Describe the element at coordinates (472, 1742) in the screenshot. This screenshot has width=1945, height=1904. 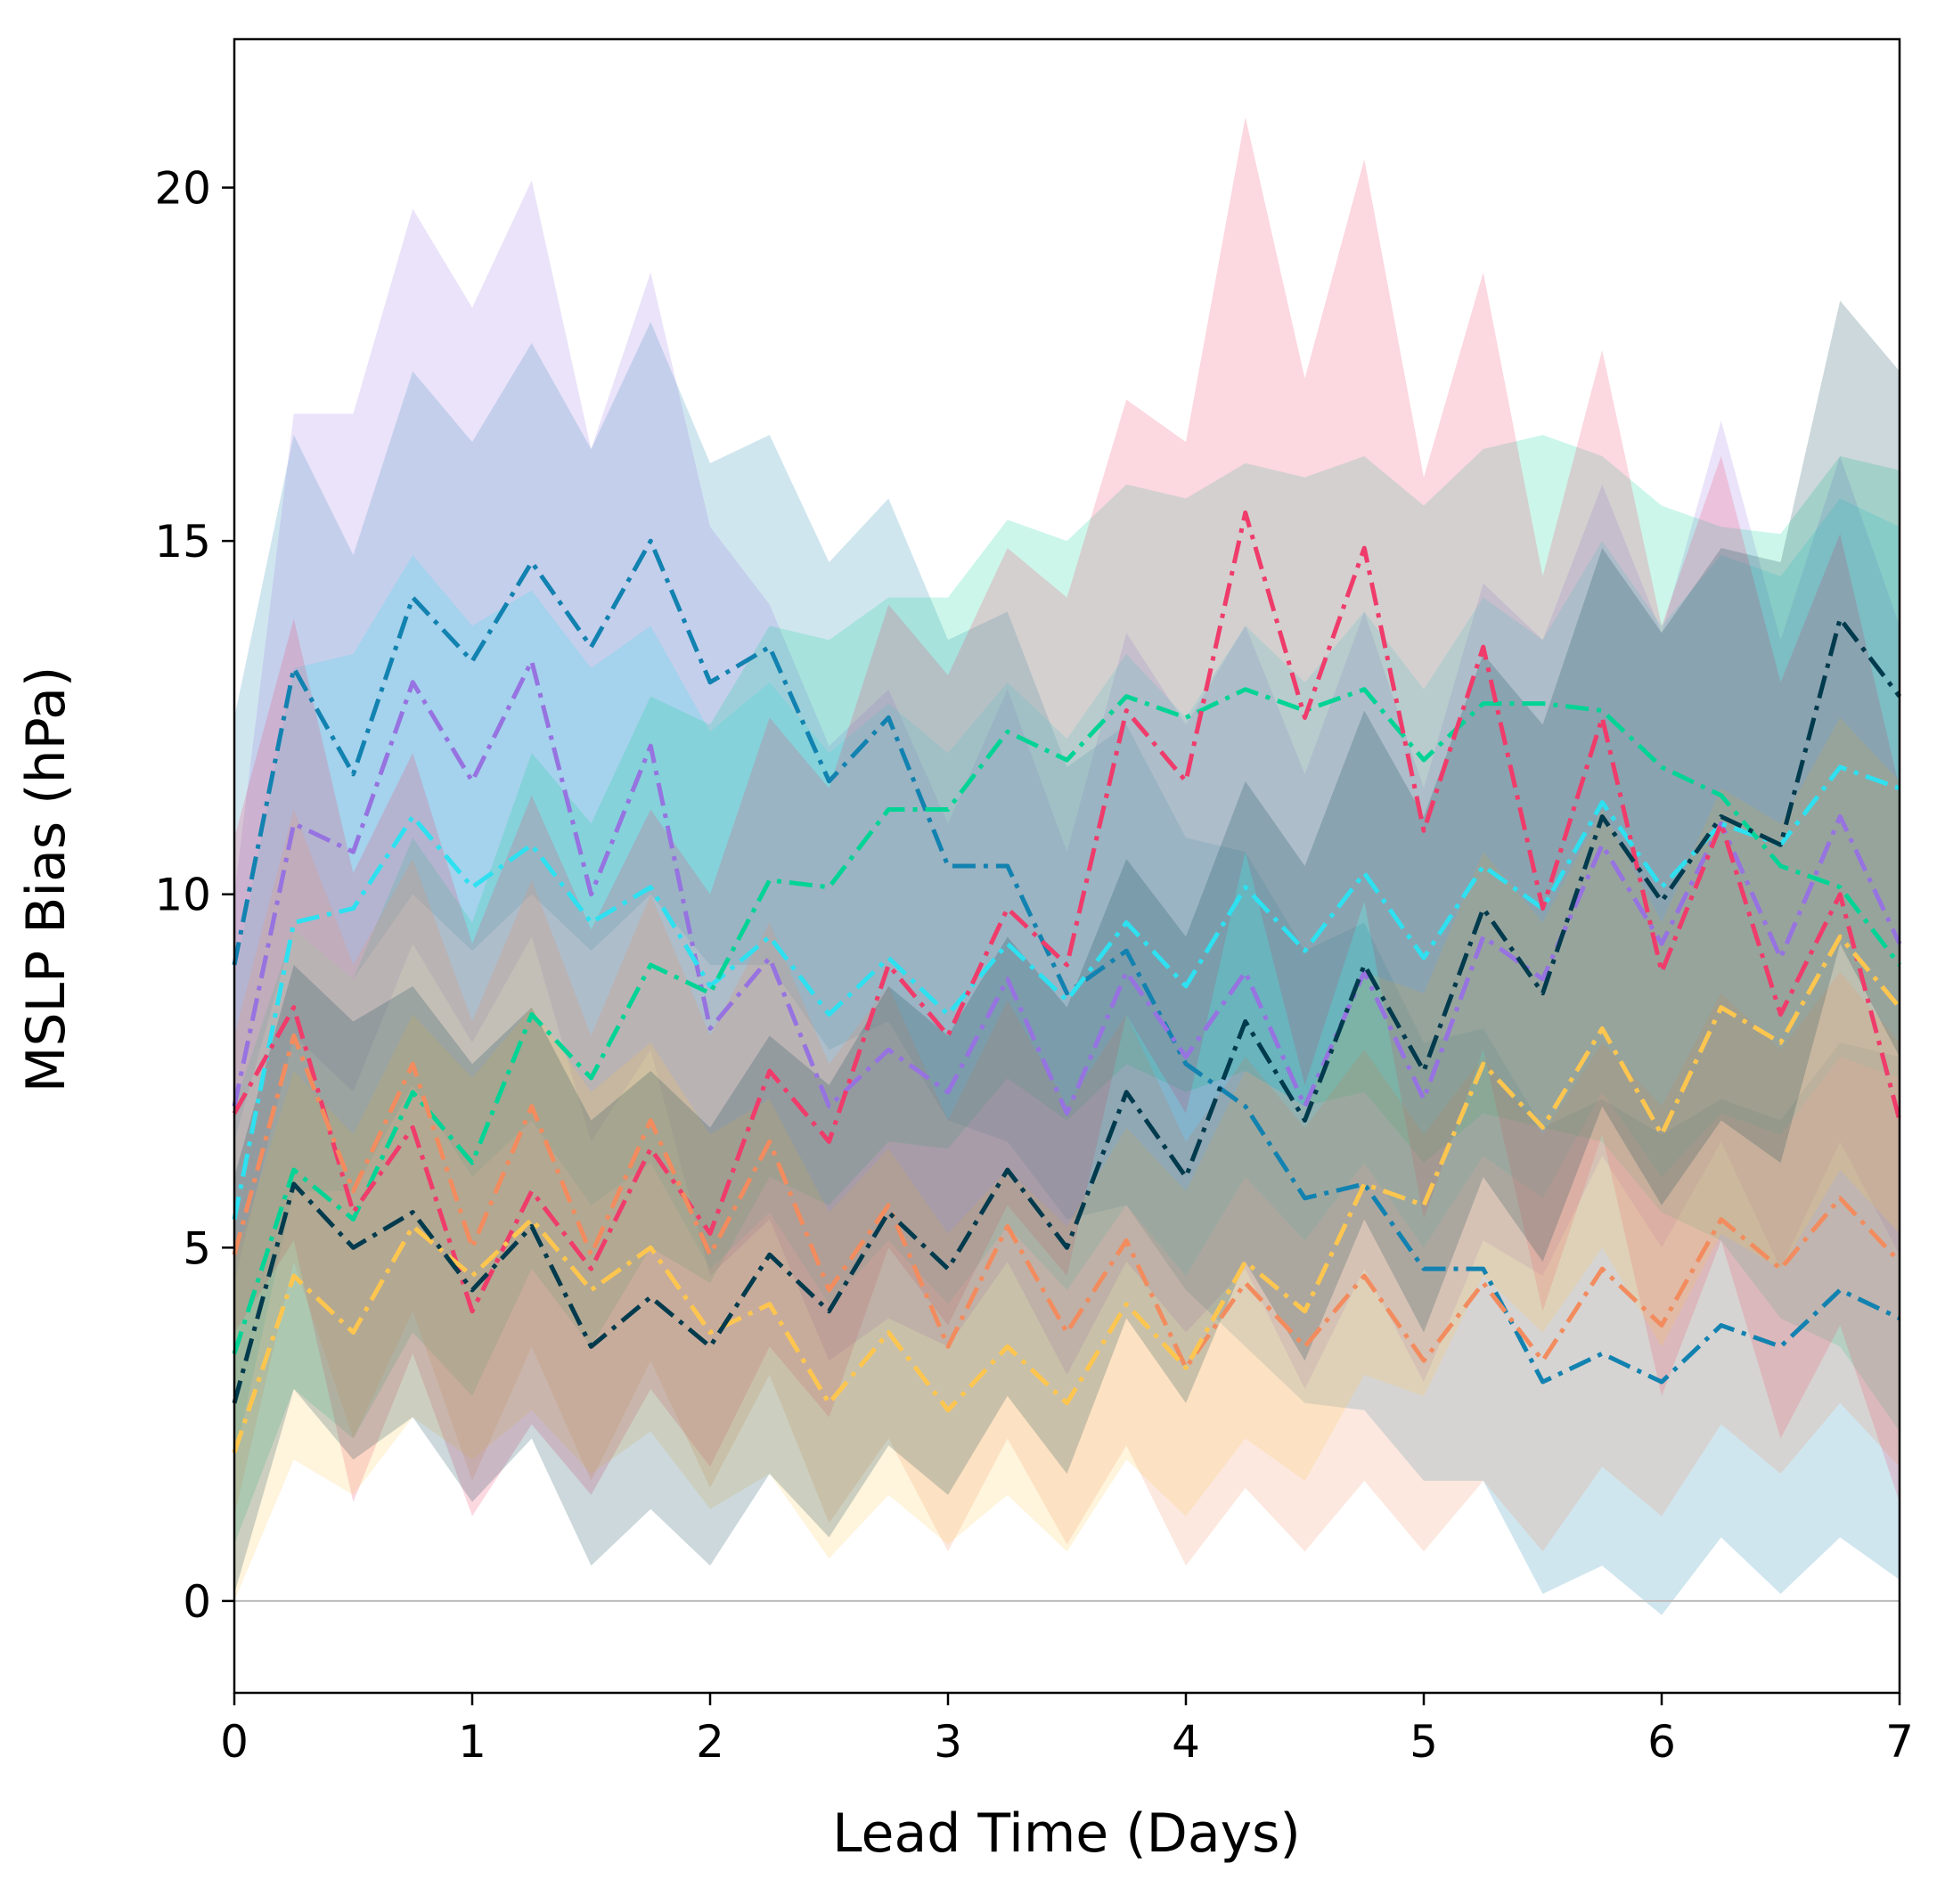
I see `x-tick-label: 1` at that location.